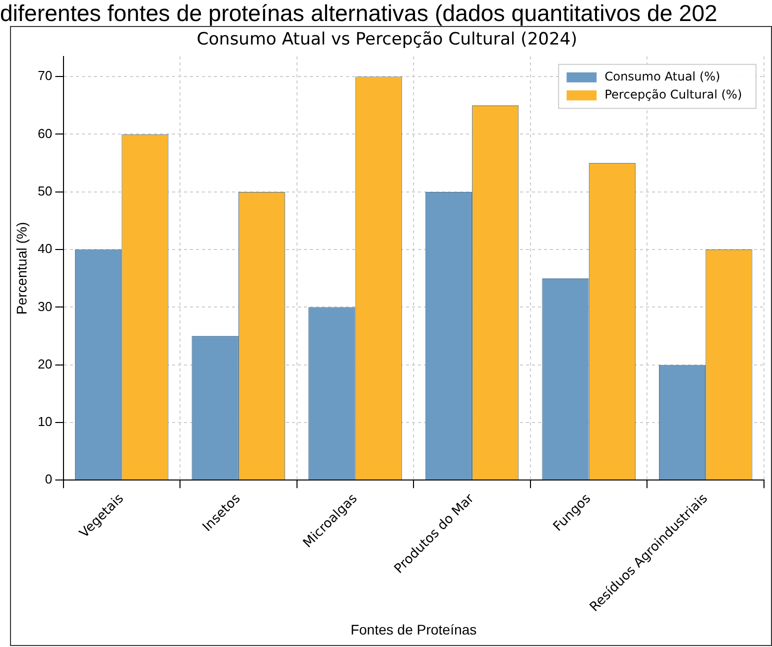  Describe the element at coordinates (45, 133) in the screenshot. I see `y-tick-label: 60` at that location.